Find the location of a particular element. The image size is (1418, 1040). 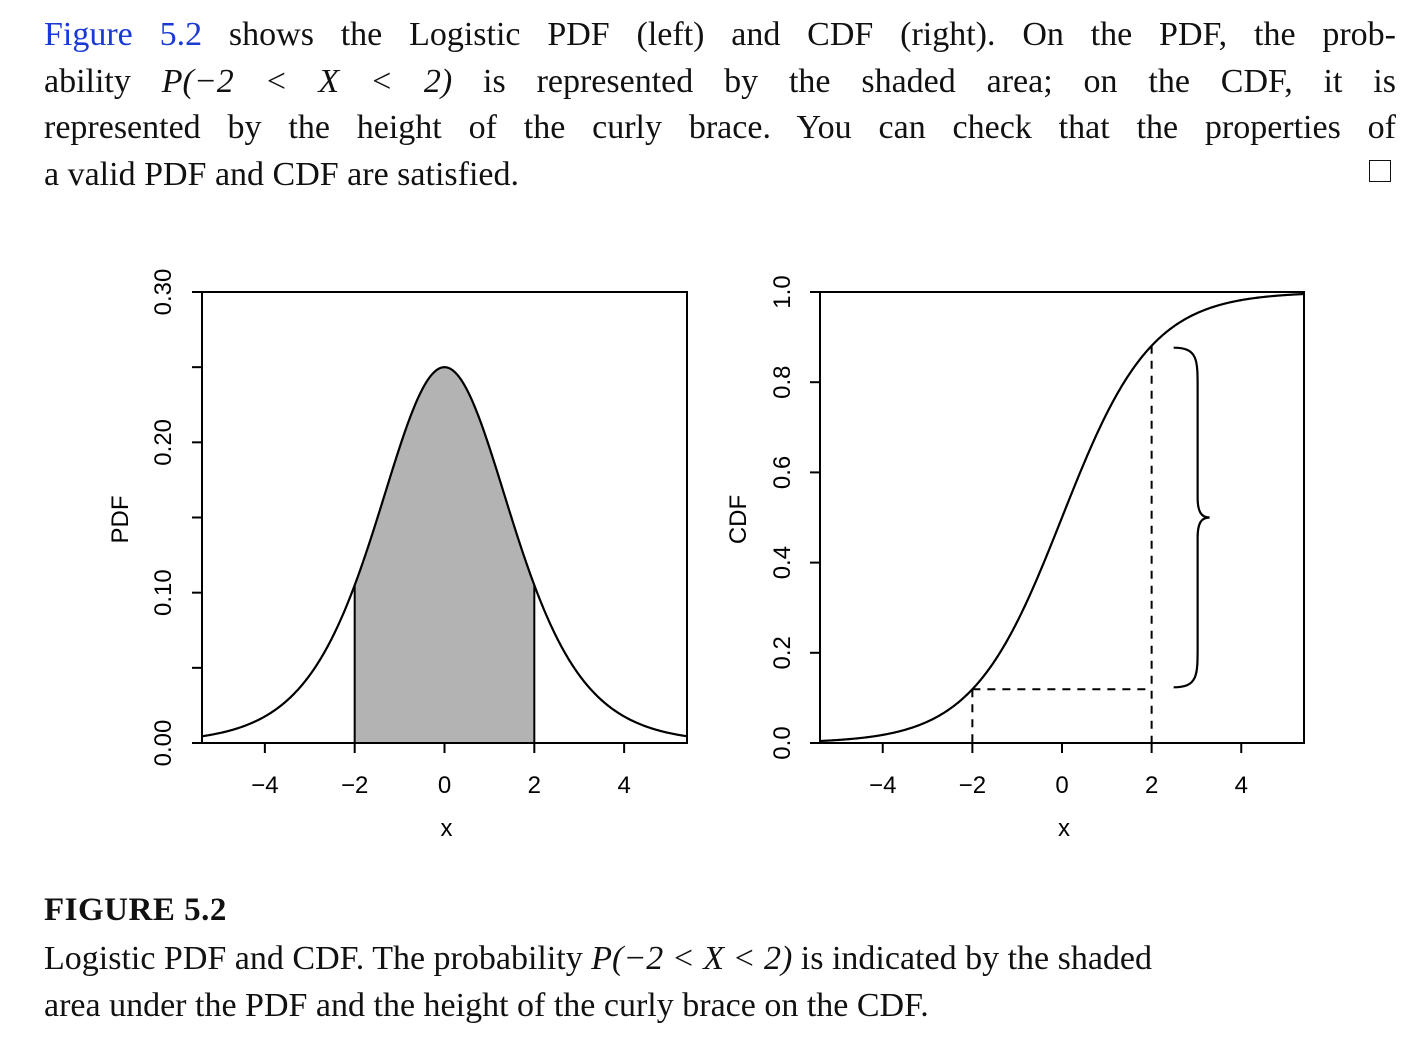

y-axis-label: CDF is located at coordinates (738, 519).